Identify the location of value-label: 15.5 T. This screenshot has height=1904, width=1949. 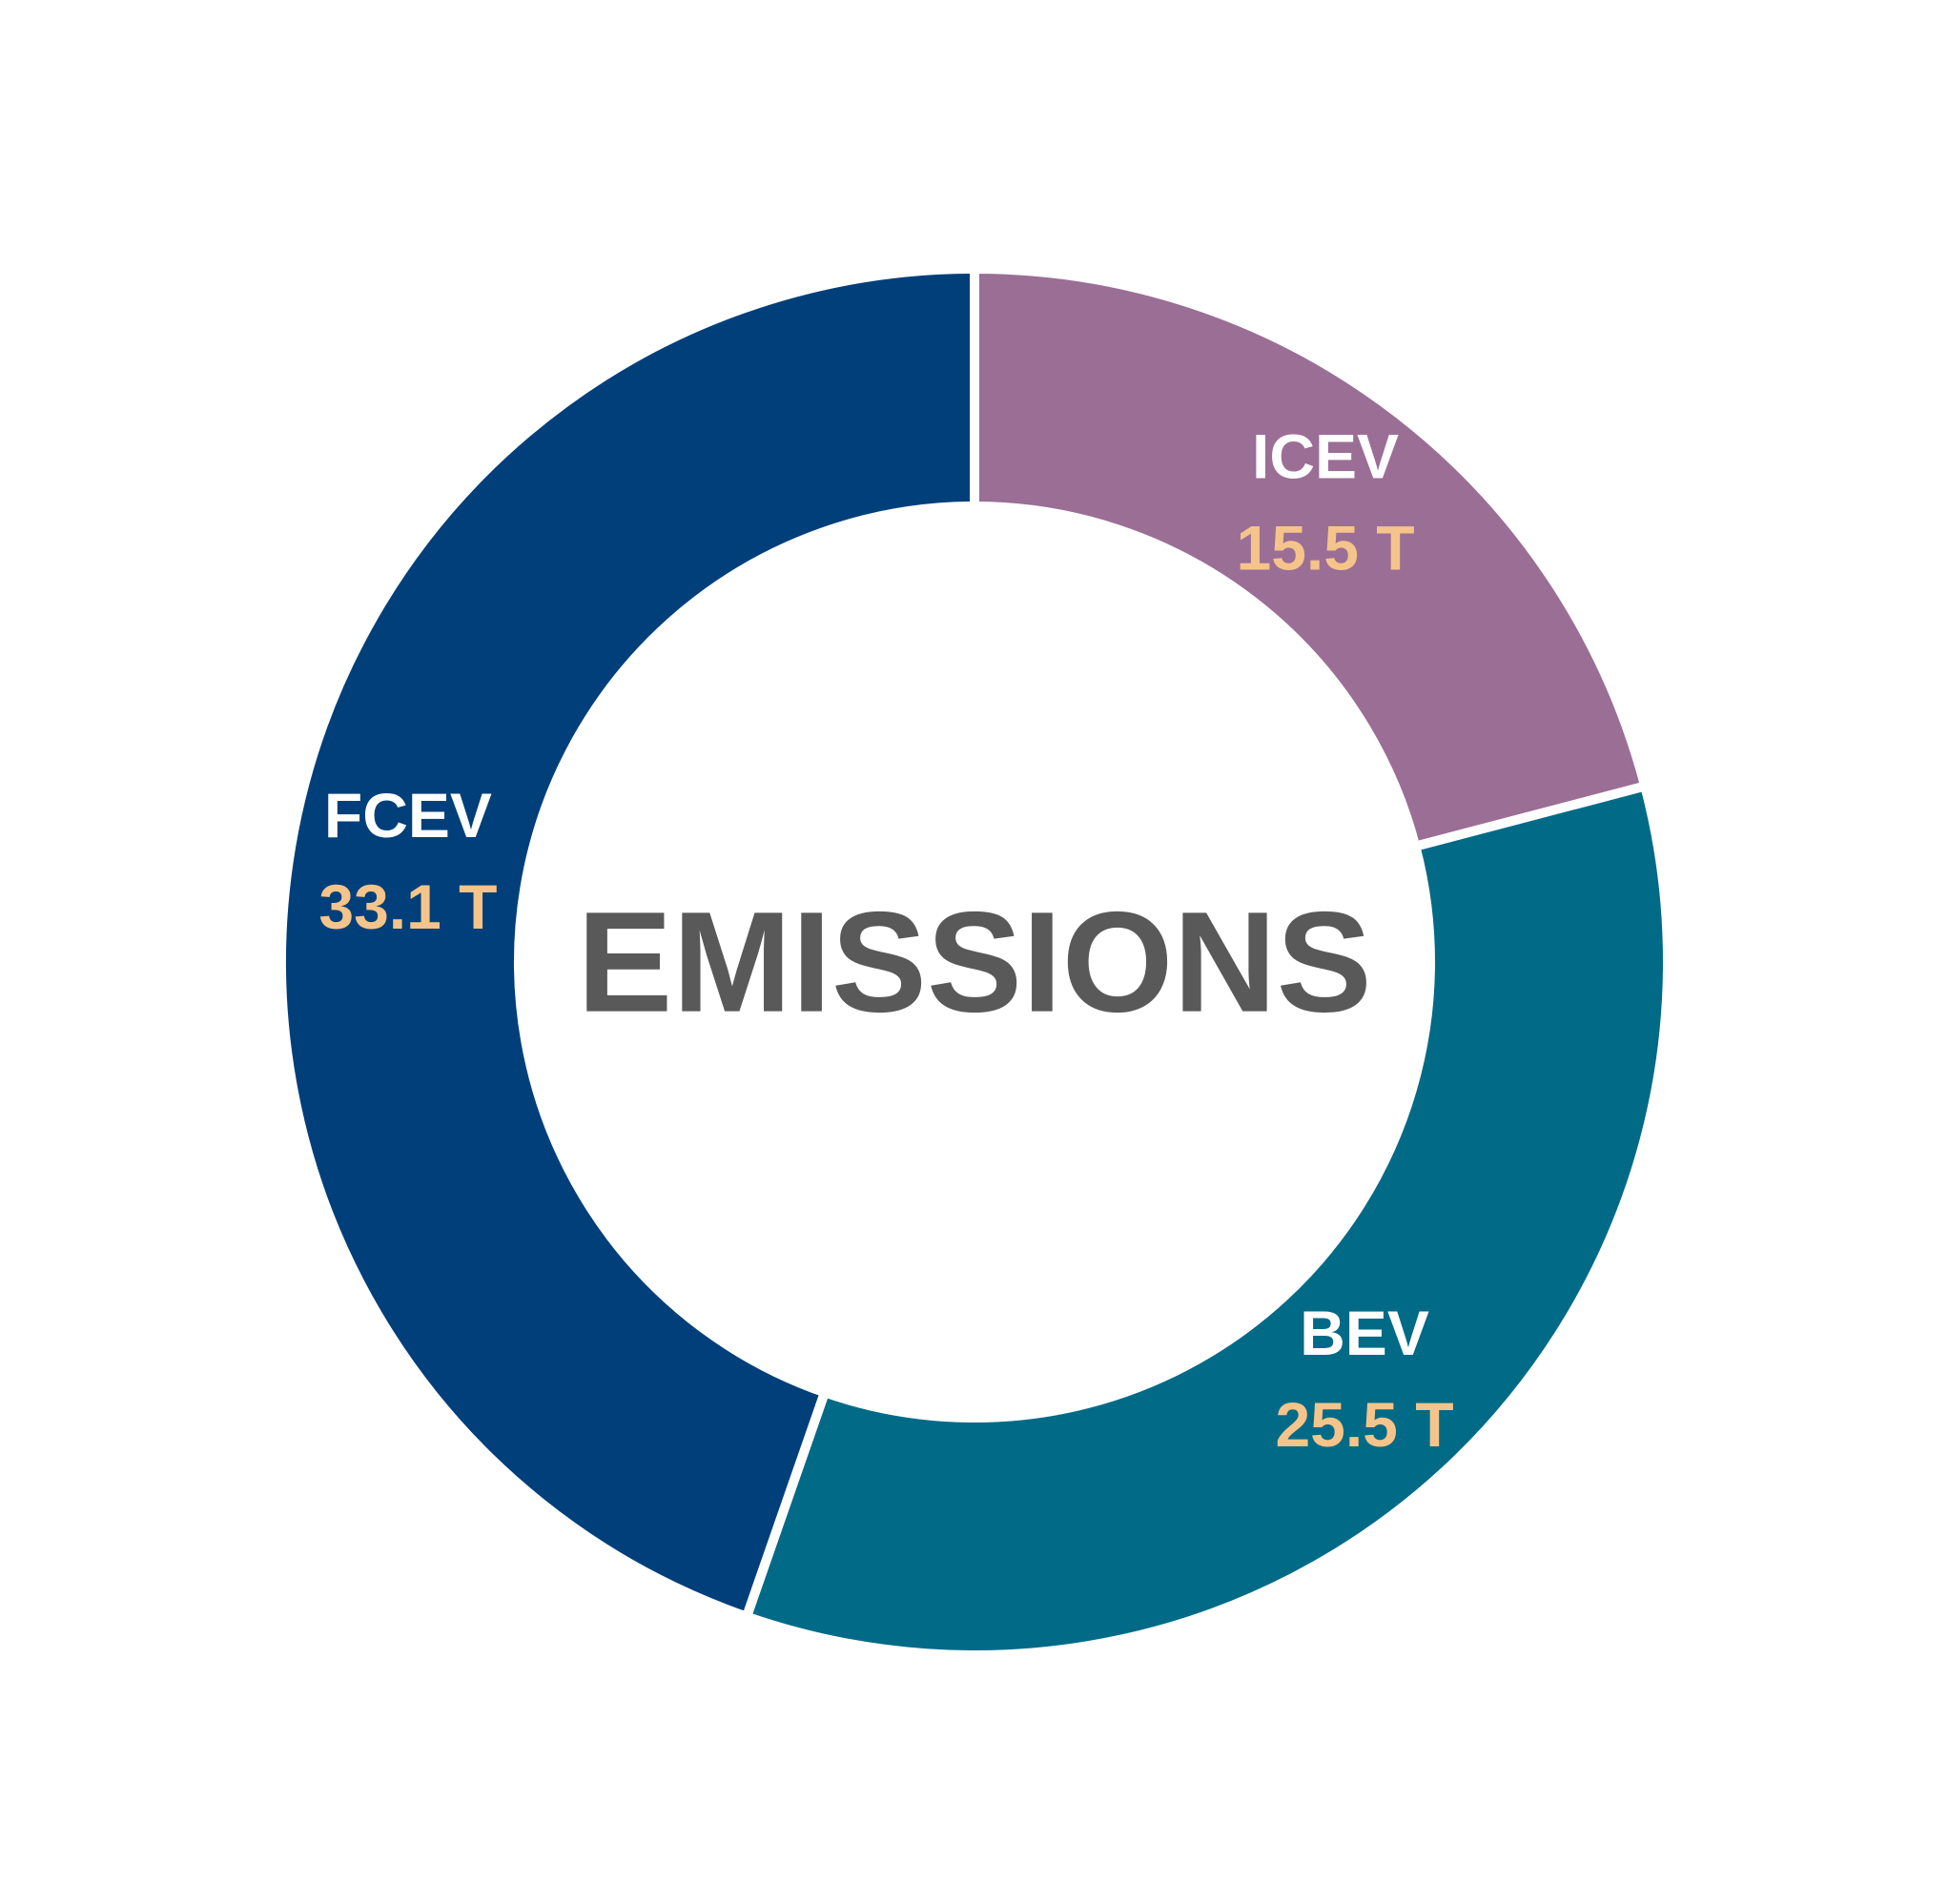
(1325, 547).